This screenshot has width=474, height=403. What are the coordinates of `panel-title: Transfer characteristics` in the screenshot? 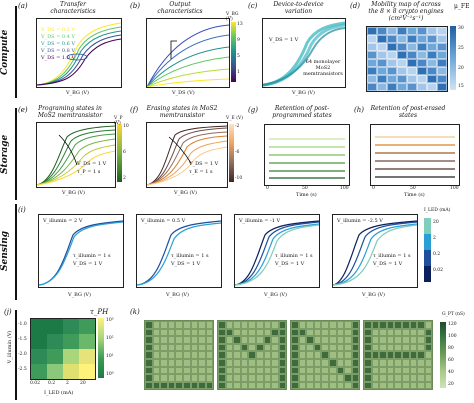 It's located at (73, 8).